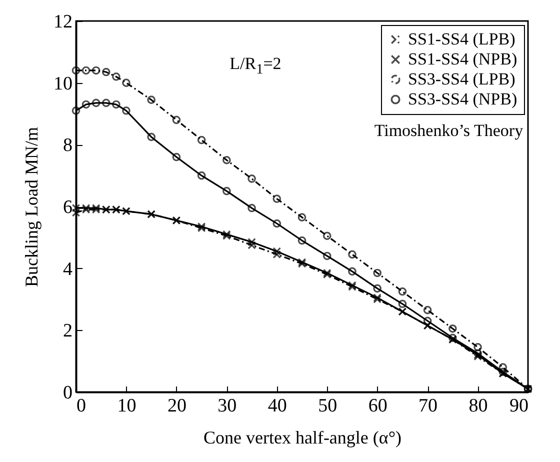 This screenshot has width=560, height=462. I want to click on legend-label: SS3-SS4 (NPB), so click(463, 99).